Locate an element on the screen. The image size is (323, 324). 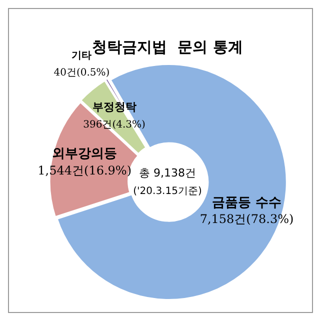
text: ('20.3.15기준) is located at coordinates (167, 192).